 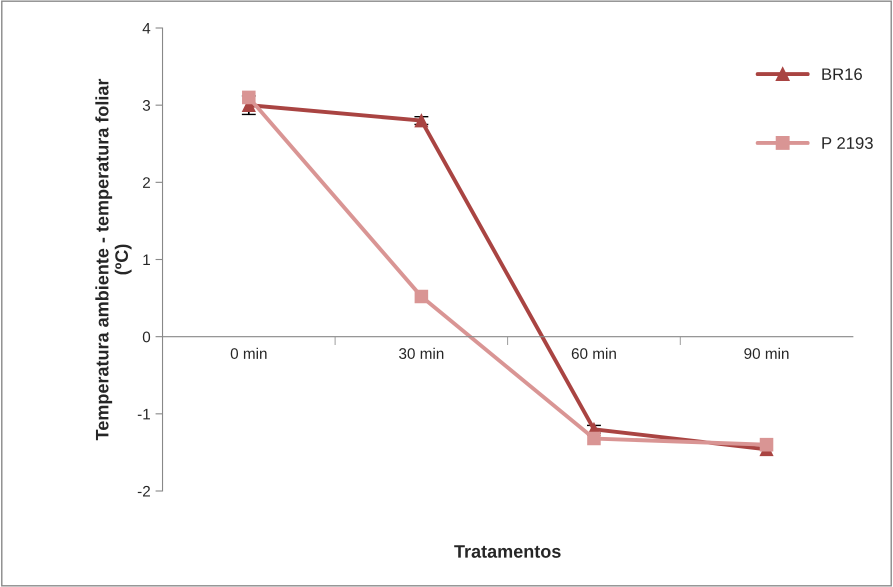 What do you see at coordinates (113, 259) in the screenshot?
I see `y-axis-title: Temperatura ambiente - temperatura foliar (ºC)` at bounding box center [113, 259].